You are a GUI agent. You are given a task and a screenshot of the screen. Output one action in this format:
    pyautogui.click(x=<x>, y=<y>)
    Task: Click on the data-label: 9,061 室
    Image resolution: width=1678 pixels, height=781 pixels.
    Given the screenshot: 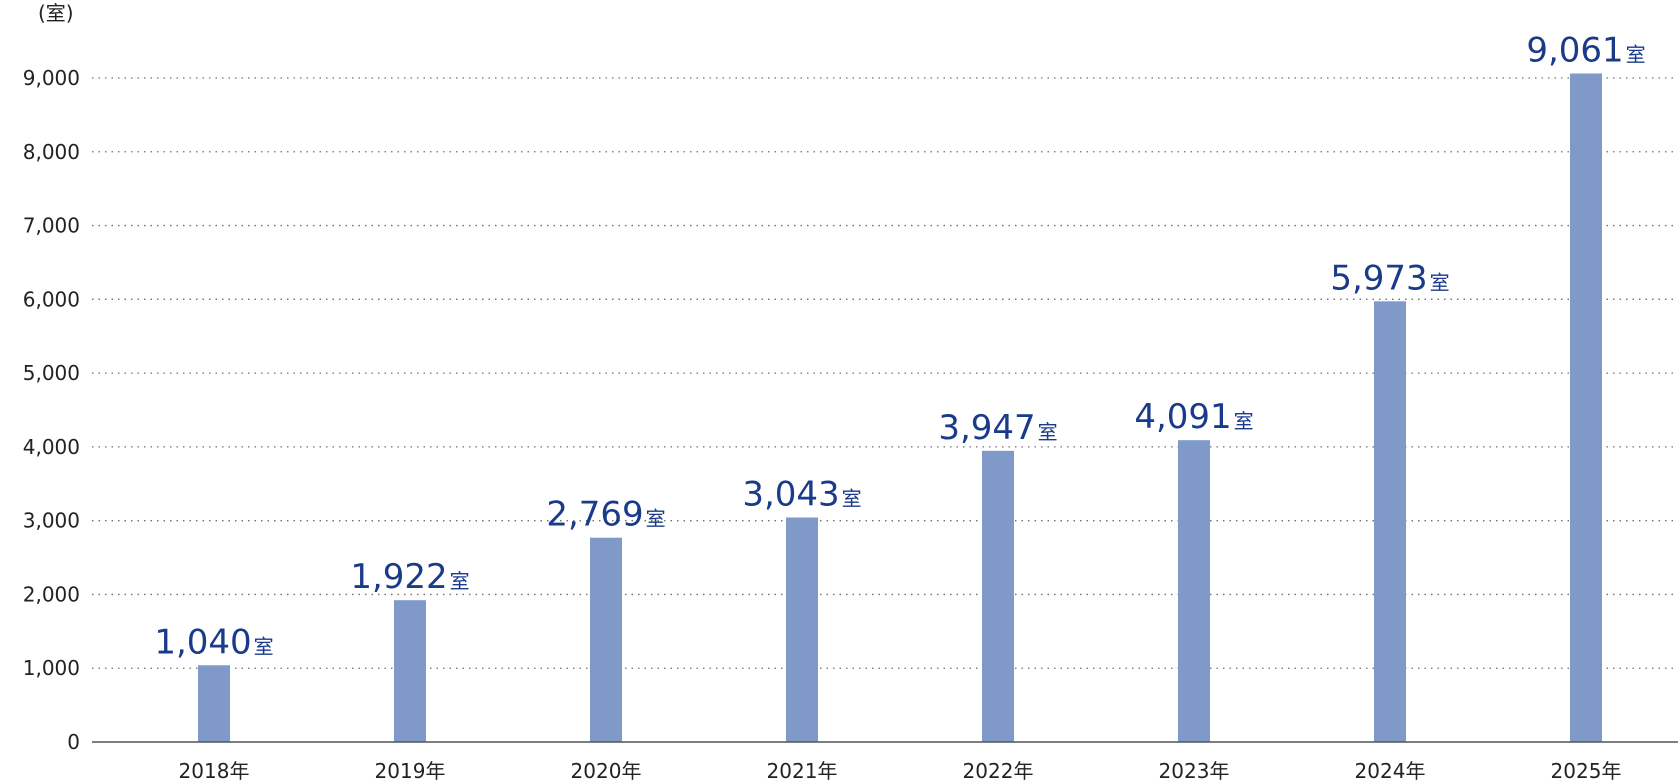 What is the action you would take?
    pyautogui.click(x=1585, y=50)
    